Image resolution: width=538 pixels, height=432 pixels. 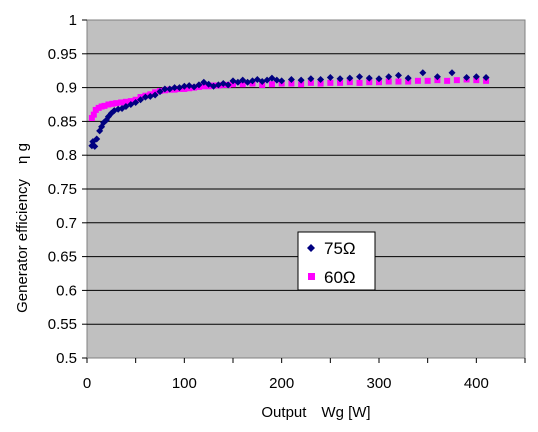 I want to click on x-axis-ticks: 0 100 200 300 400, so click(x=304, y=375).